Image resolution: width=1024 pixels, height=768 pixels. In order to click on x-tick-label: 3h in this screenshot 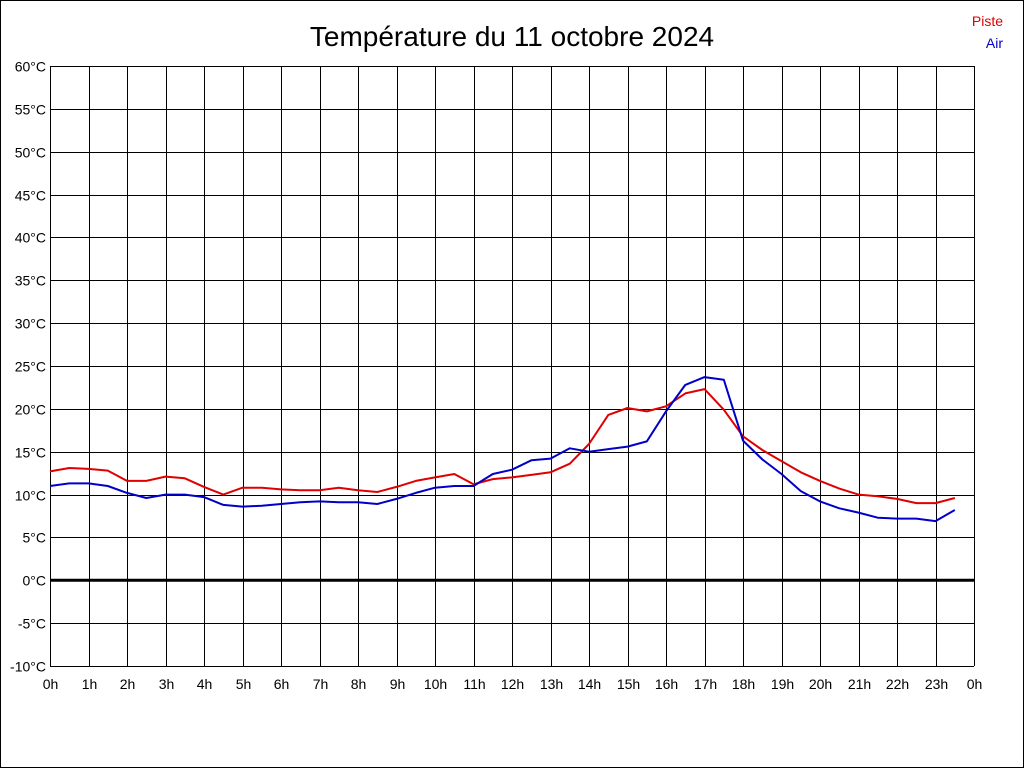, I will do `click(167, 684)`.